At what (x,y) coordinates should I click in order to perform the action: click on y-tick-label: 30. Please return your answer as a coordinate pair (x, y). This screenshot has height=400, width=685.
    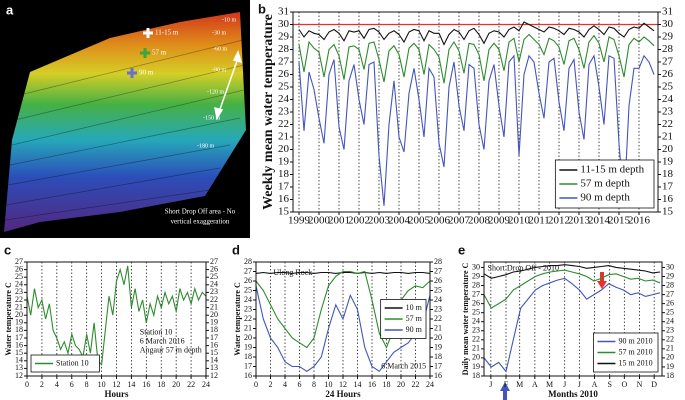
    Looking at the image, I should click on (476, 266).